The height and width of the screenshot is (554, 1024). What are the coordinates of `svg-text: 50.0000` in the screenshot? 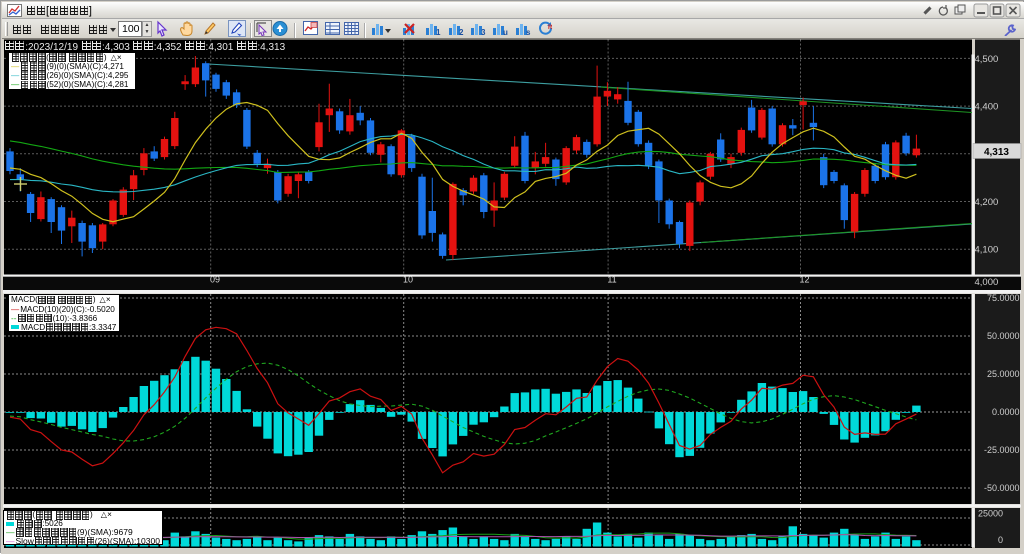 It's located at (1003, 336).